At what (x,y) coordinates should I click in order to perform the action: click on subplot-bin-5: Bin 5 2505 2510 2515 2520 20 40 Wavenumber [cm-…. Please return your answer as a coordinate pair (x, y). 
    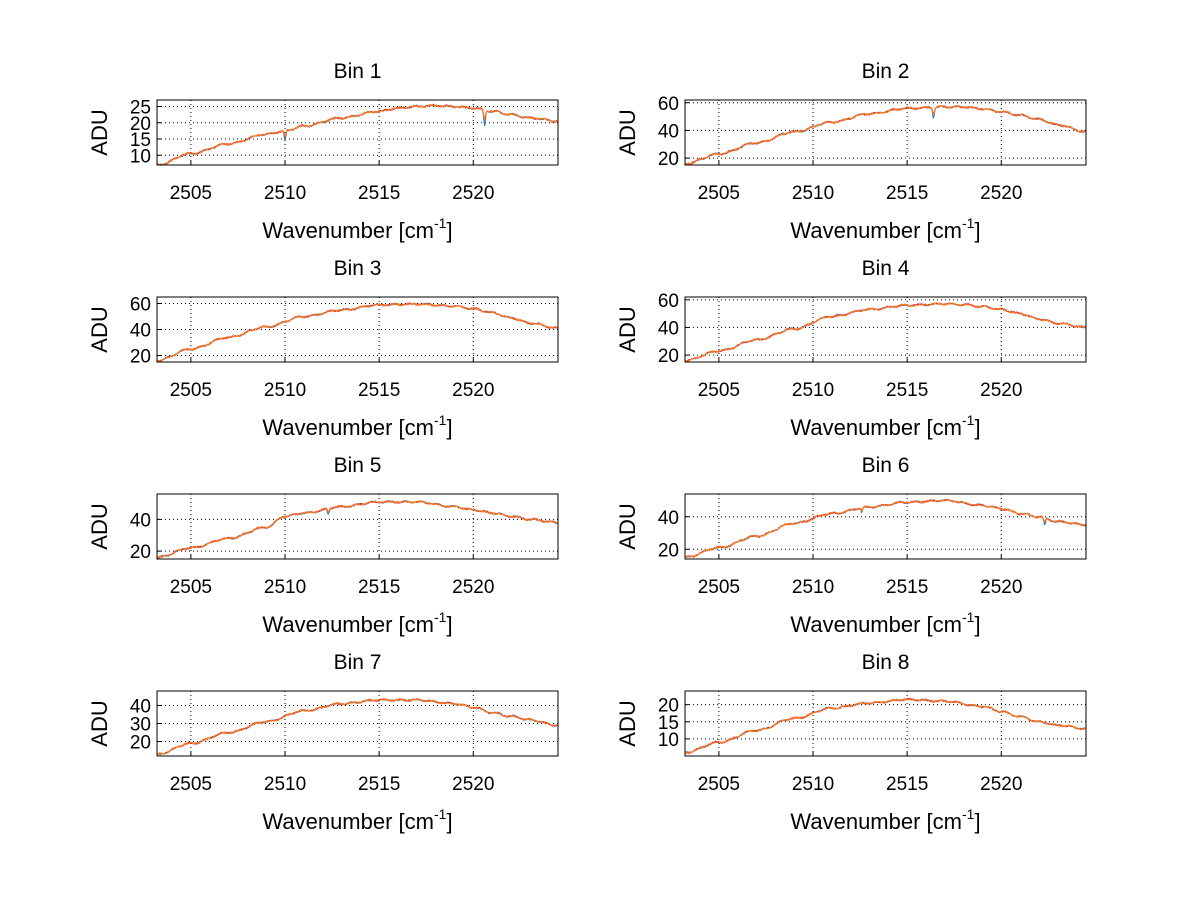
    Looking at the image, I should click on (323, 545).